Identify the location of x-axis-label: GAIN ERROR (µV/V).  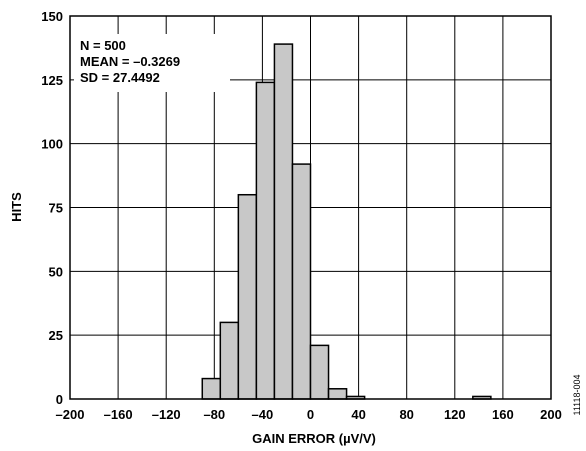
(314, 438).